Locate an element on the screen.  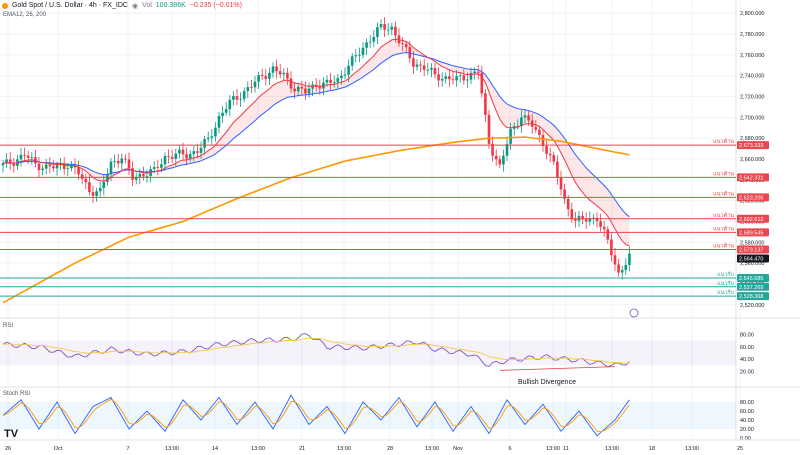
level-price-value: 2,564.470 is located at coordinates (751, 259).